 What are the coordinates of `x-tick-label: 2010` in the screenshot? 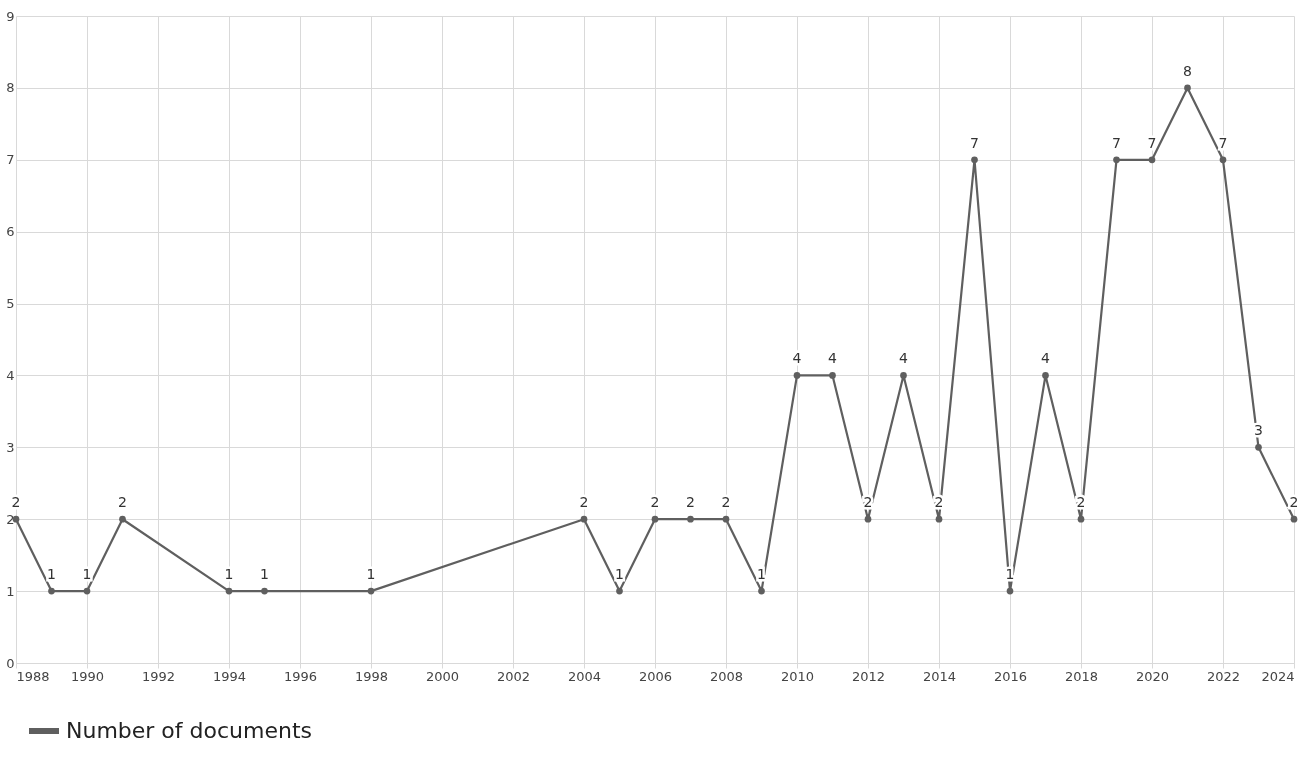 It's located at (797, 676).